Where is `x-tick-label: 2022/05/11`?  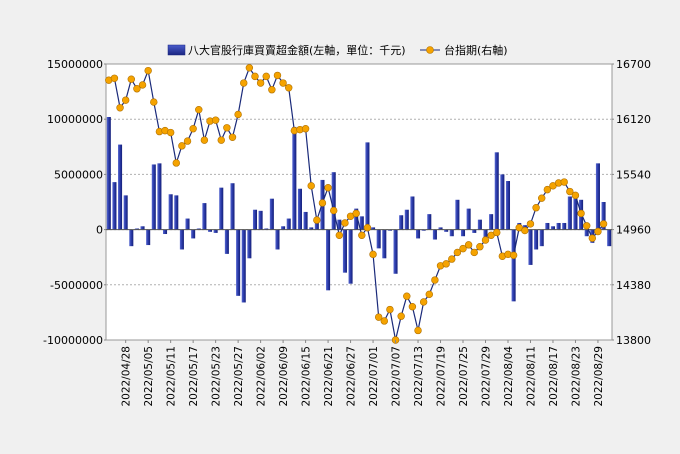 x-tick-label: 2022/05/11 is located at coordinates (172, 376).